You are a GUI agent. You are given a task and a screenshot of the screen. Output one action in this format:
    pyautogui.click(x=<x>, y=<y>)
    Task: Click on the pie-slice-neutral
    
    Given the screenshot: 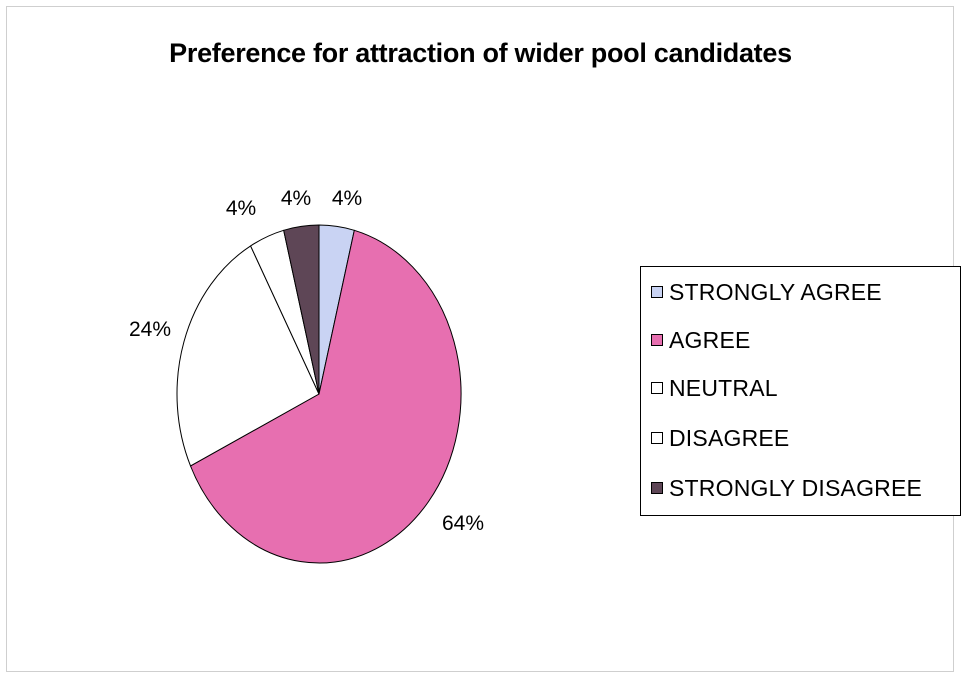 What is the action you would take?
    pyautogui.click(x=248, y=356)
    